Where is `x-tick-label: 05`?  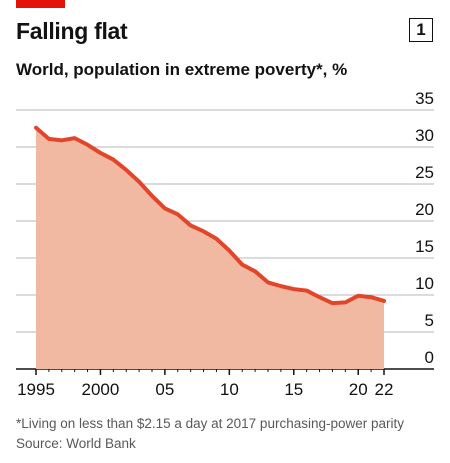
x-tick-label: 05 is located at coordinates (164, 389).